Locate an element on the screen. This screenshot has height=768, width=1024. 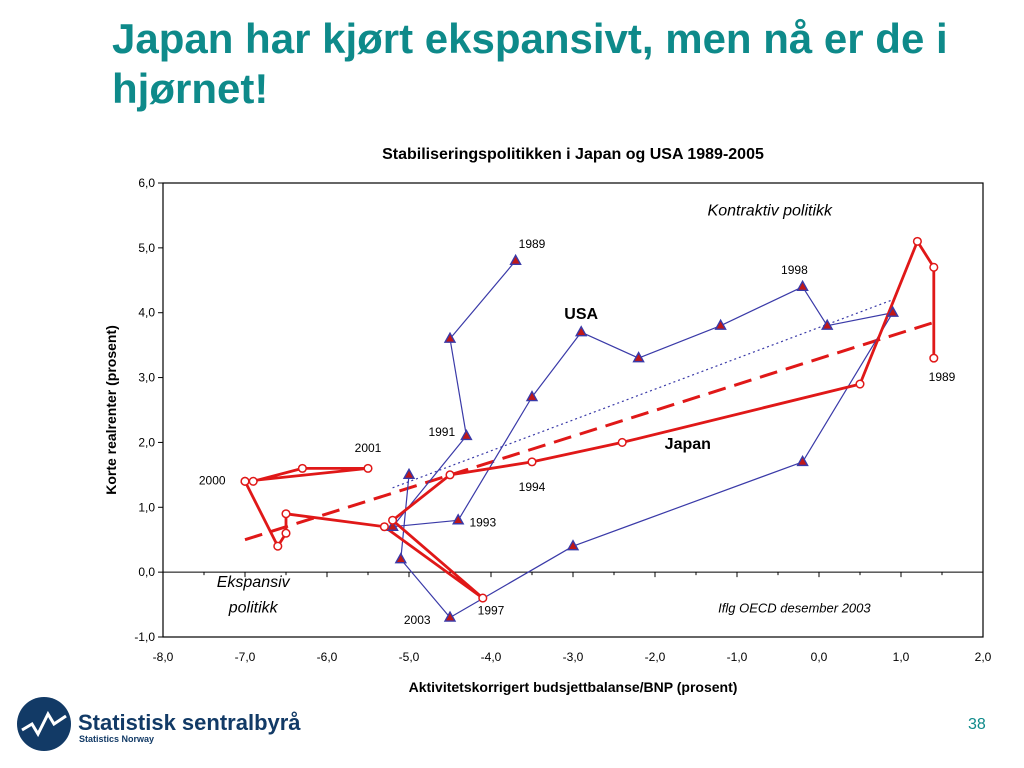
x-tick-label: -3,0 is located at coordinates (573, 657).